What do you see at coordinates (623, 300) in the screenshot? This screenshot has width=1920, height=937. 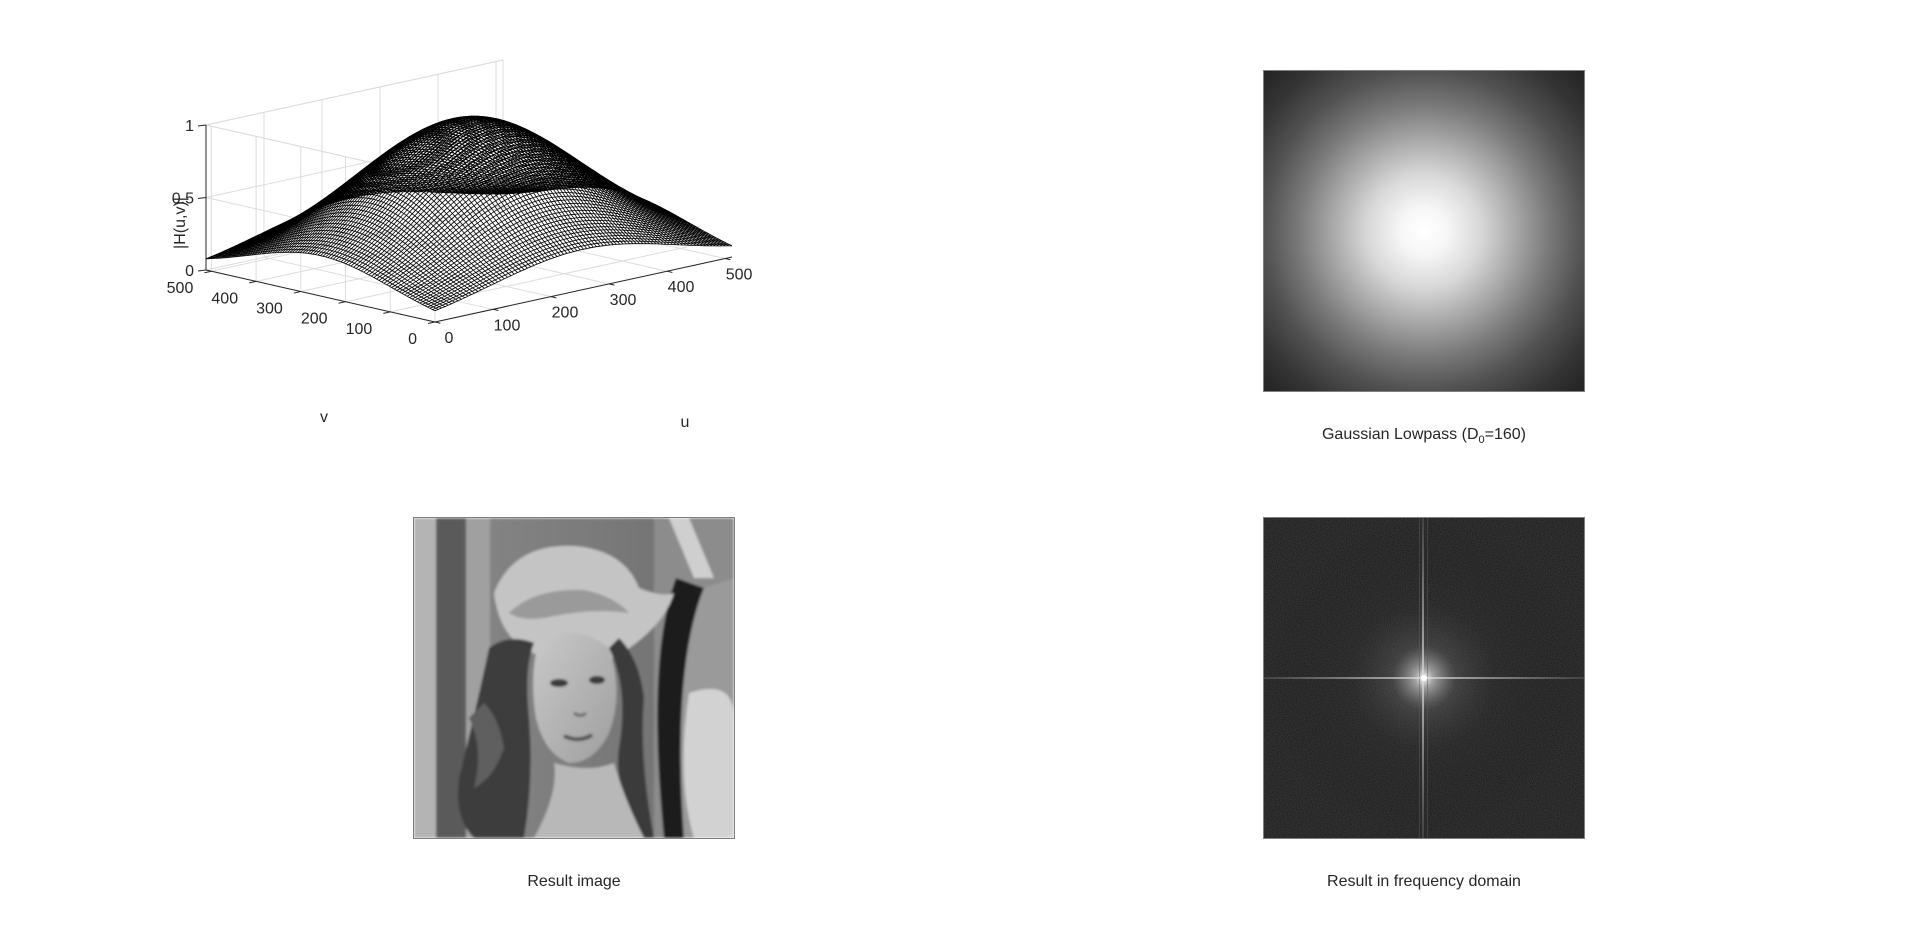 I see `x-tick-label: 300` at bounding box center [623, 300].